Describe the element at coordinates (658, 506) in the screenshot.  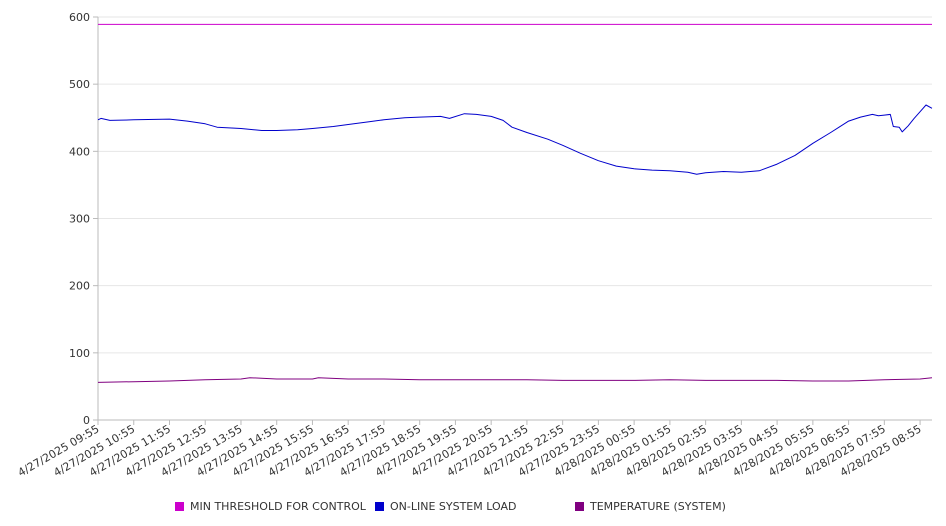
I see `legend-label: TEMPERATURE (SYSTEM)` at that location.